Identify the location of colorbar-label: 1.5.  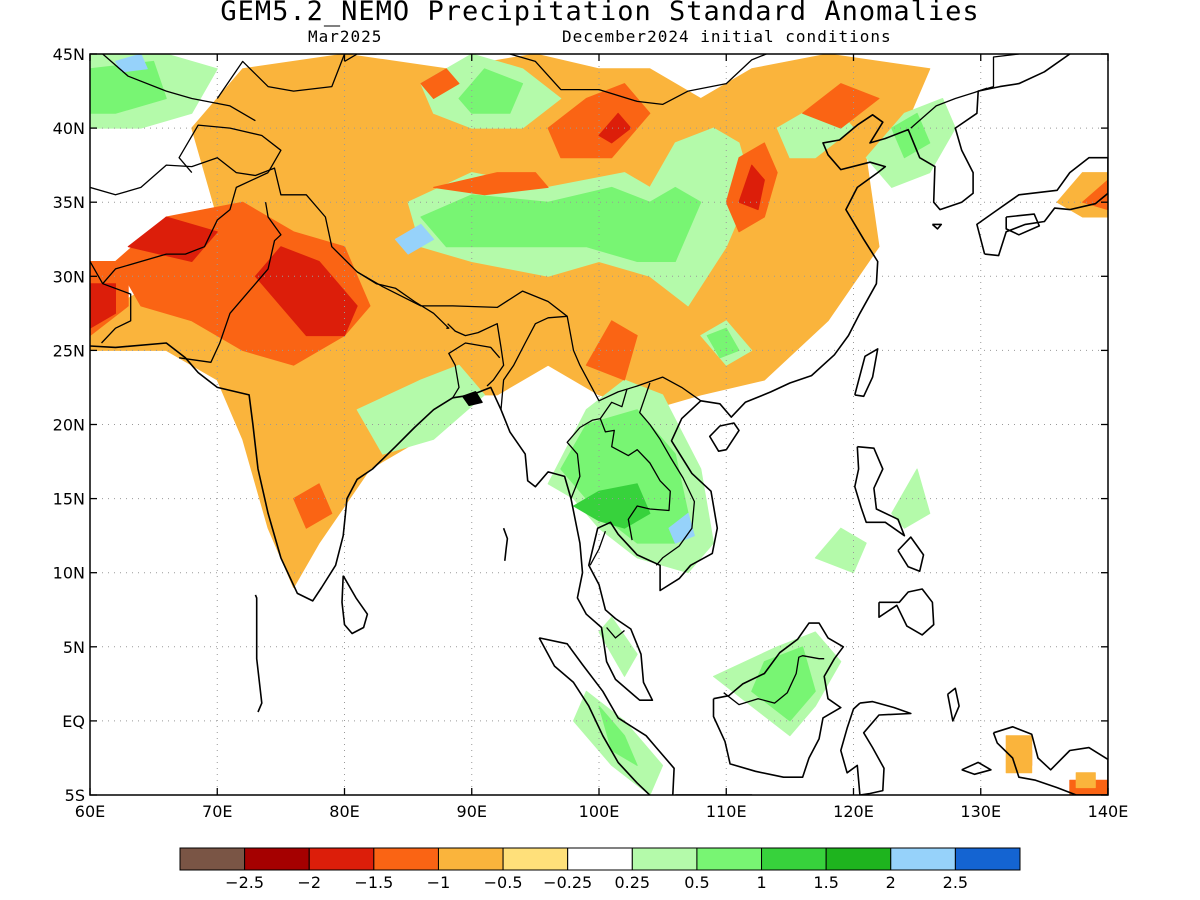
(825, 882).